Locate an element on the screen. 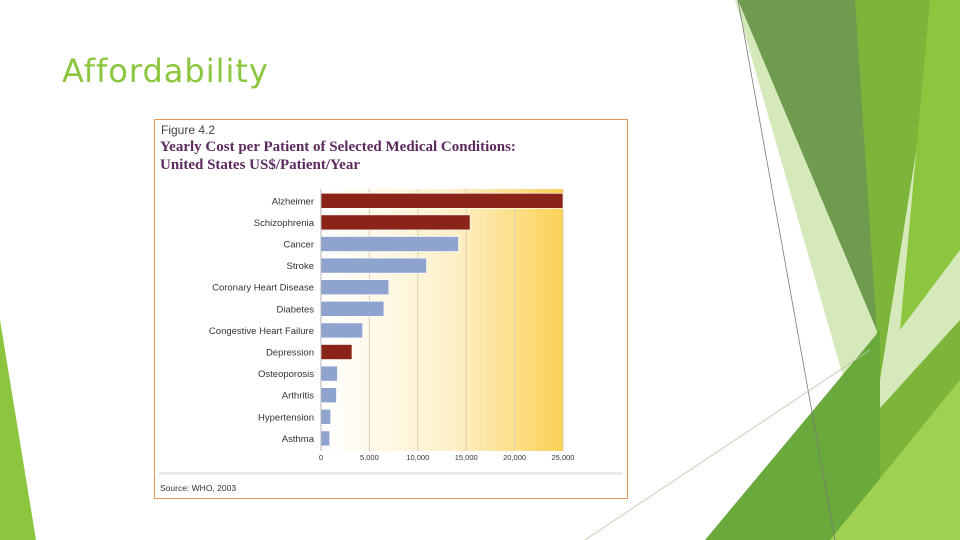  decor-triangle-mid is located at coordinates (811, 175).